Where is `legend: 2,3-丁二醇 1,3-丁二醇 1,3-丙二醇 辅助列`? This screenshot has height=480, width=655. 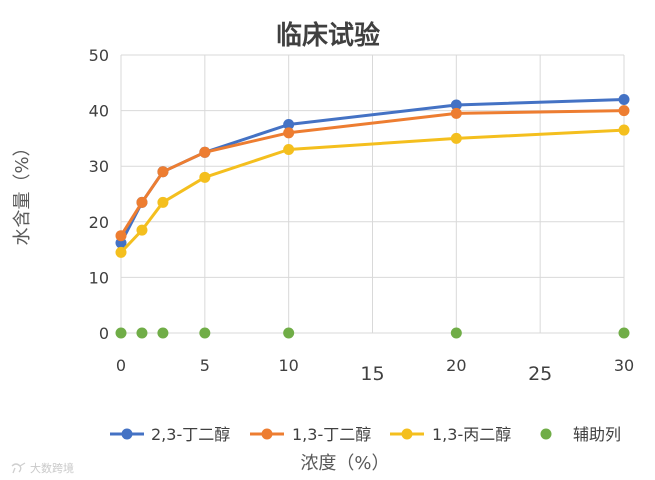
legend: 2,3-丁二醇 1,3-丁二醇 1,3-丙二醇 辅助列 is located at coordinates (365, 434).